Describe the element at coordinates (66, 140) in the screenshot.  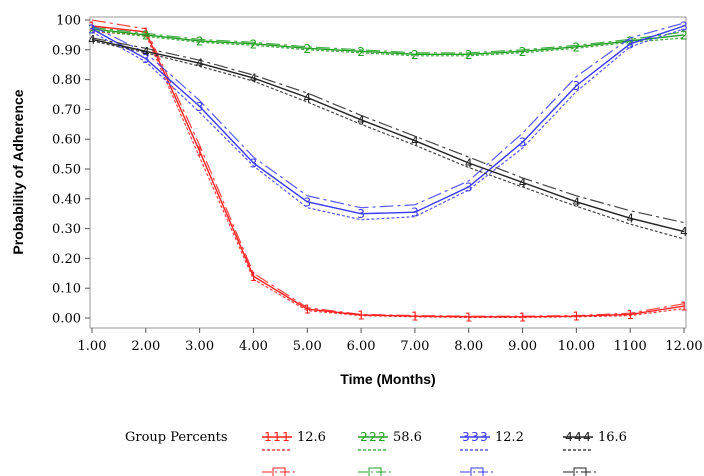
I see `y-tick-label: 0.60` at that location.